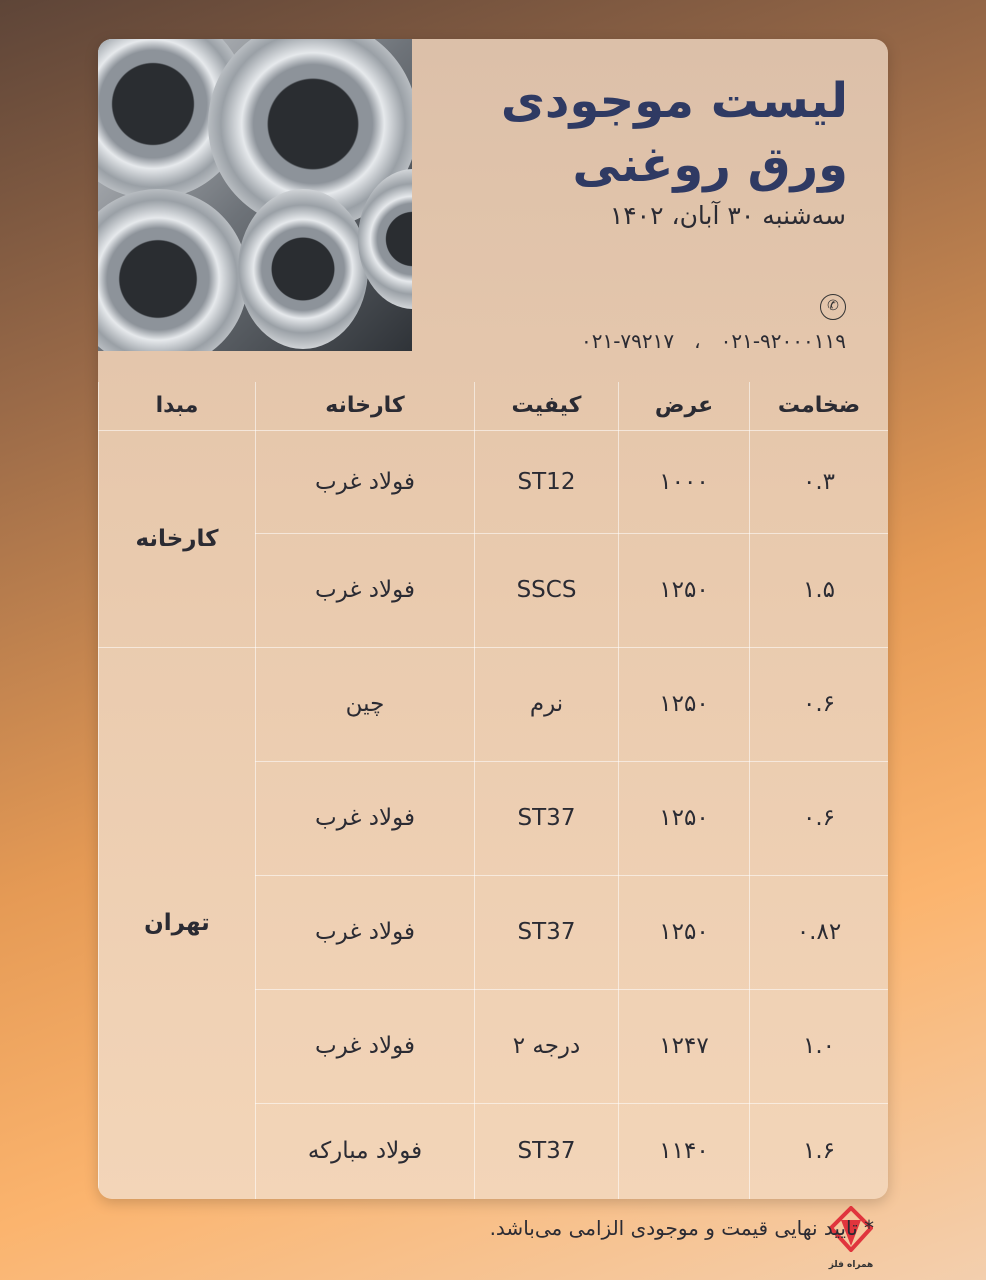 The height and width of the screenshot is (1280, 986). Describe the element at coordinates (710, 165) in the screenshot. I see `title-line-2: ورق روغنی` at that location.